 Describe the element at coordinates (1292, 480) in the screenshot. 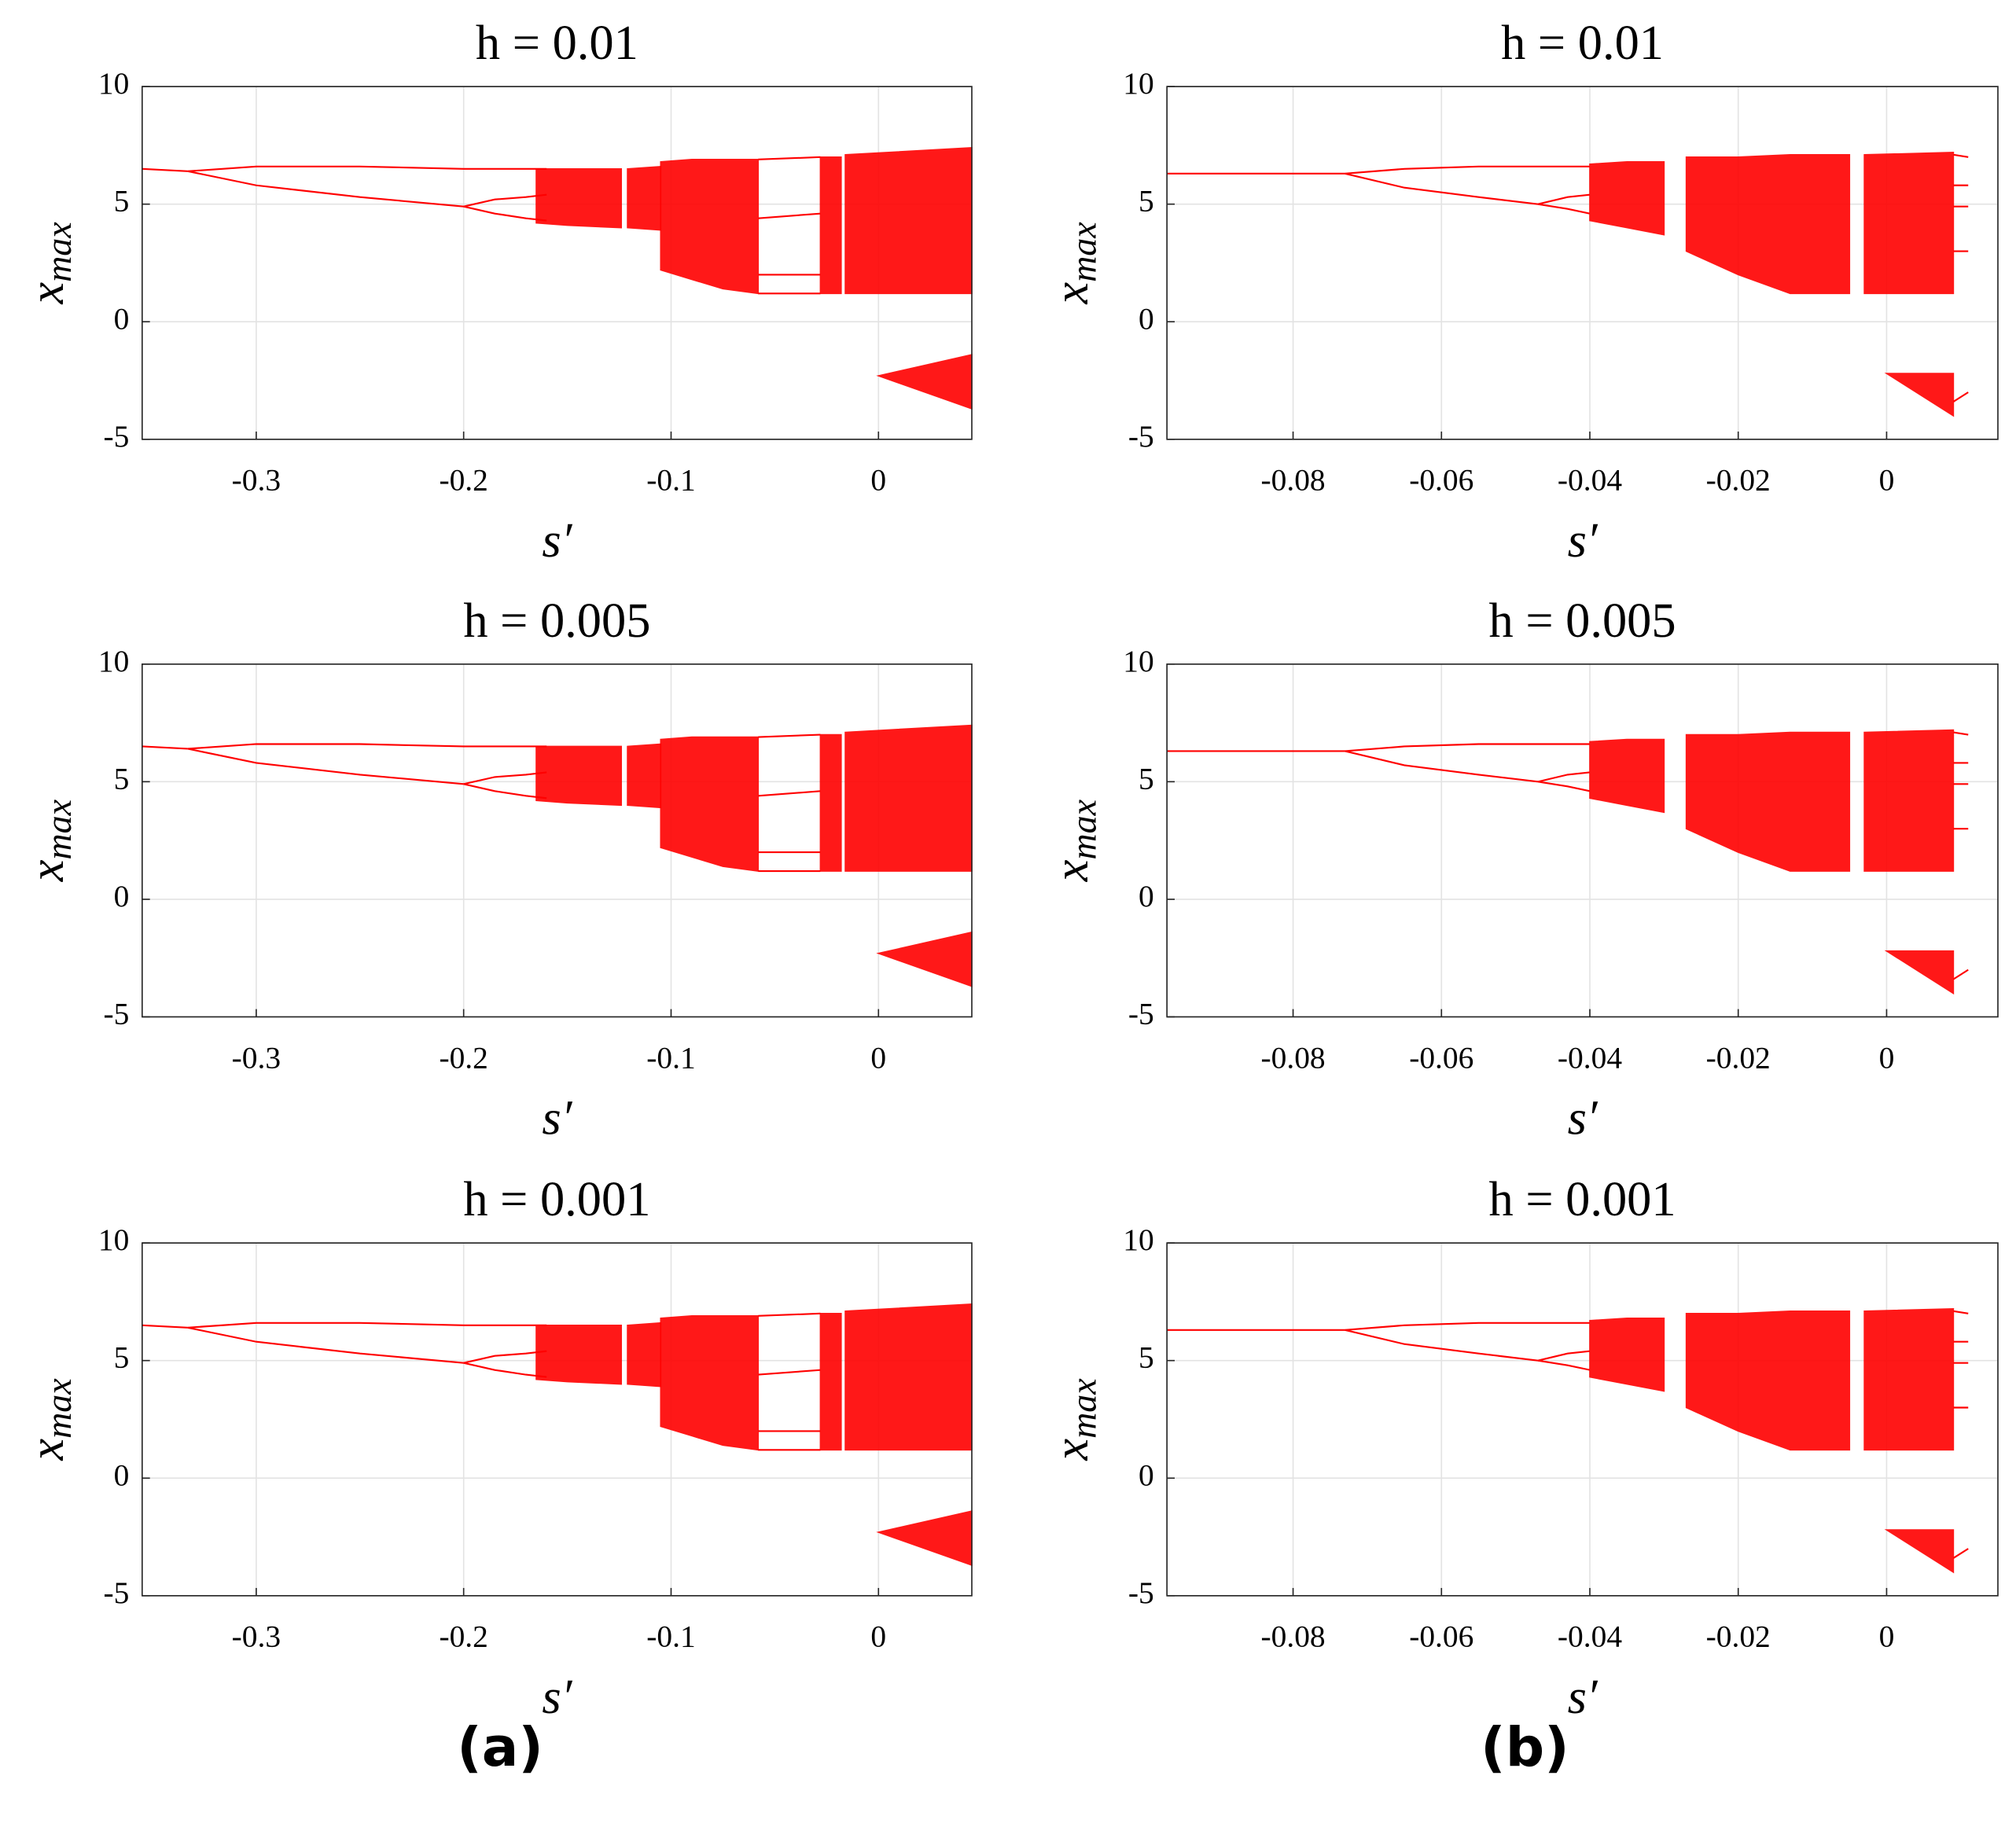

I see `x-tick-label: -0.08` at that location.